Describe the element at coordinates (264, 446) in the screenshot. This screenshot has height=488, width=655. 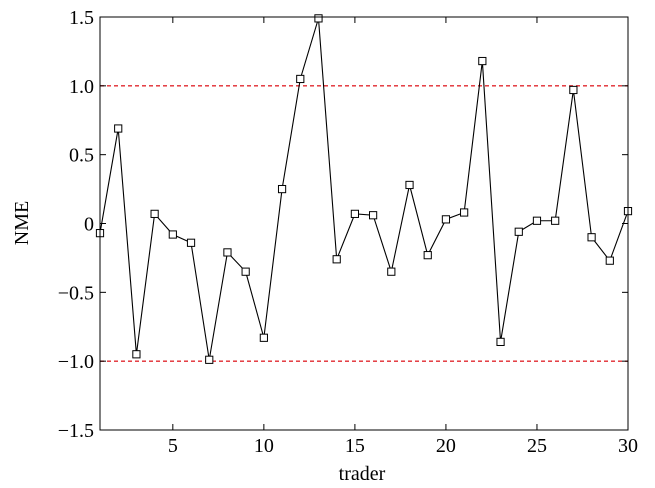
I see `x-tick-label: 10` at that location.